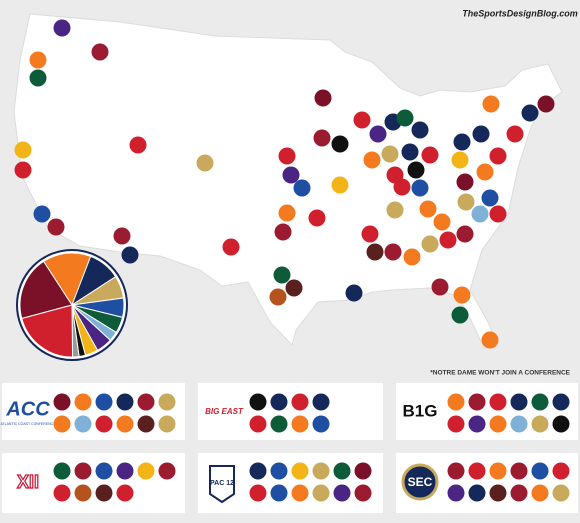 The image size is (580, 523). I want to click on logo-badge, so click(420, 482).